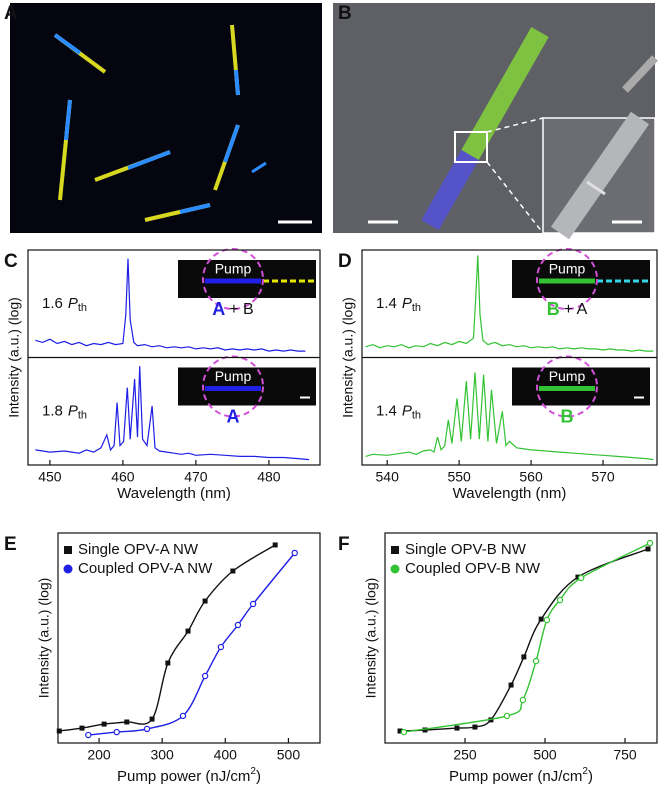 This screenshot has height=798, width=660. I want to click on x-tick-label: 300, so click(162, 755).